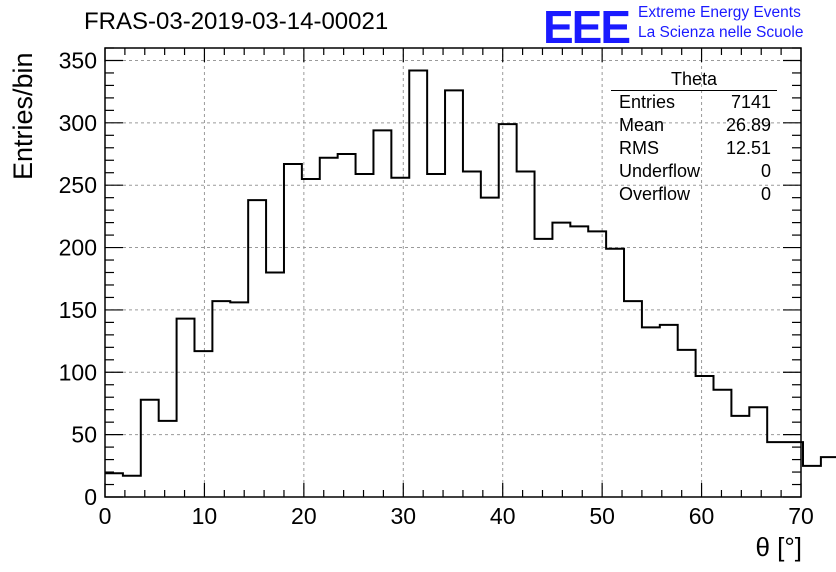  What do you see at coordinates (78, 60) in the screenshot?
I see `y-tick-label: 350` at bounding box center [78, 60].